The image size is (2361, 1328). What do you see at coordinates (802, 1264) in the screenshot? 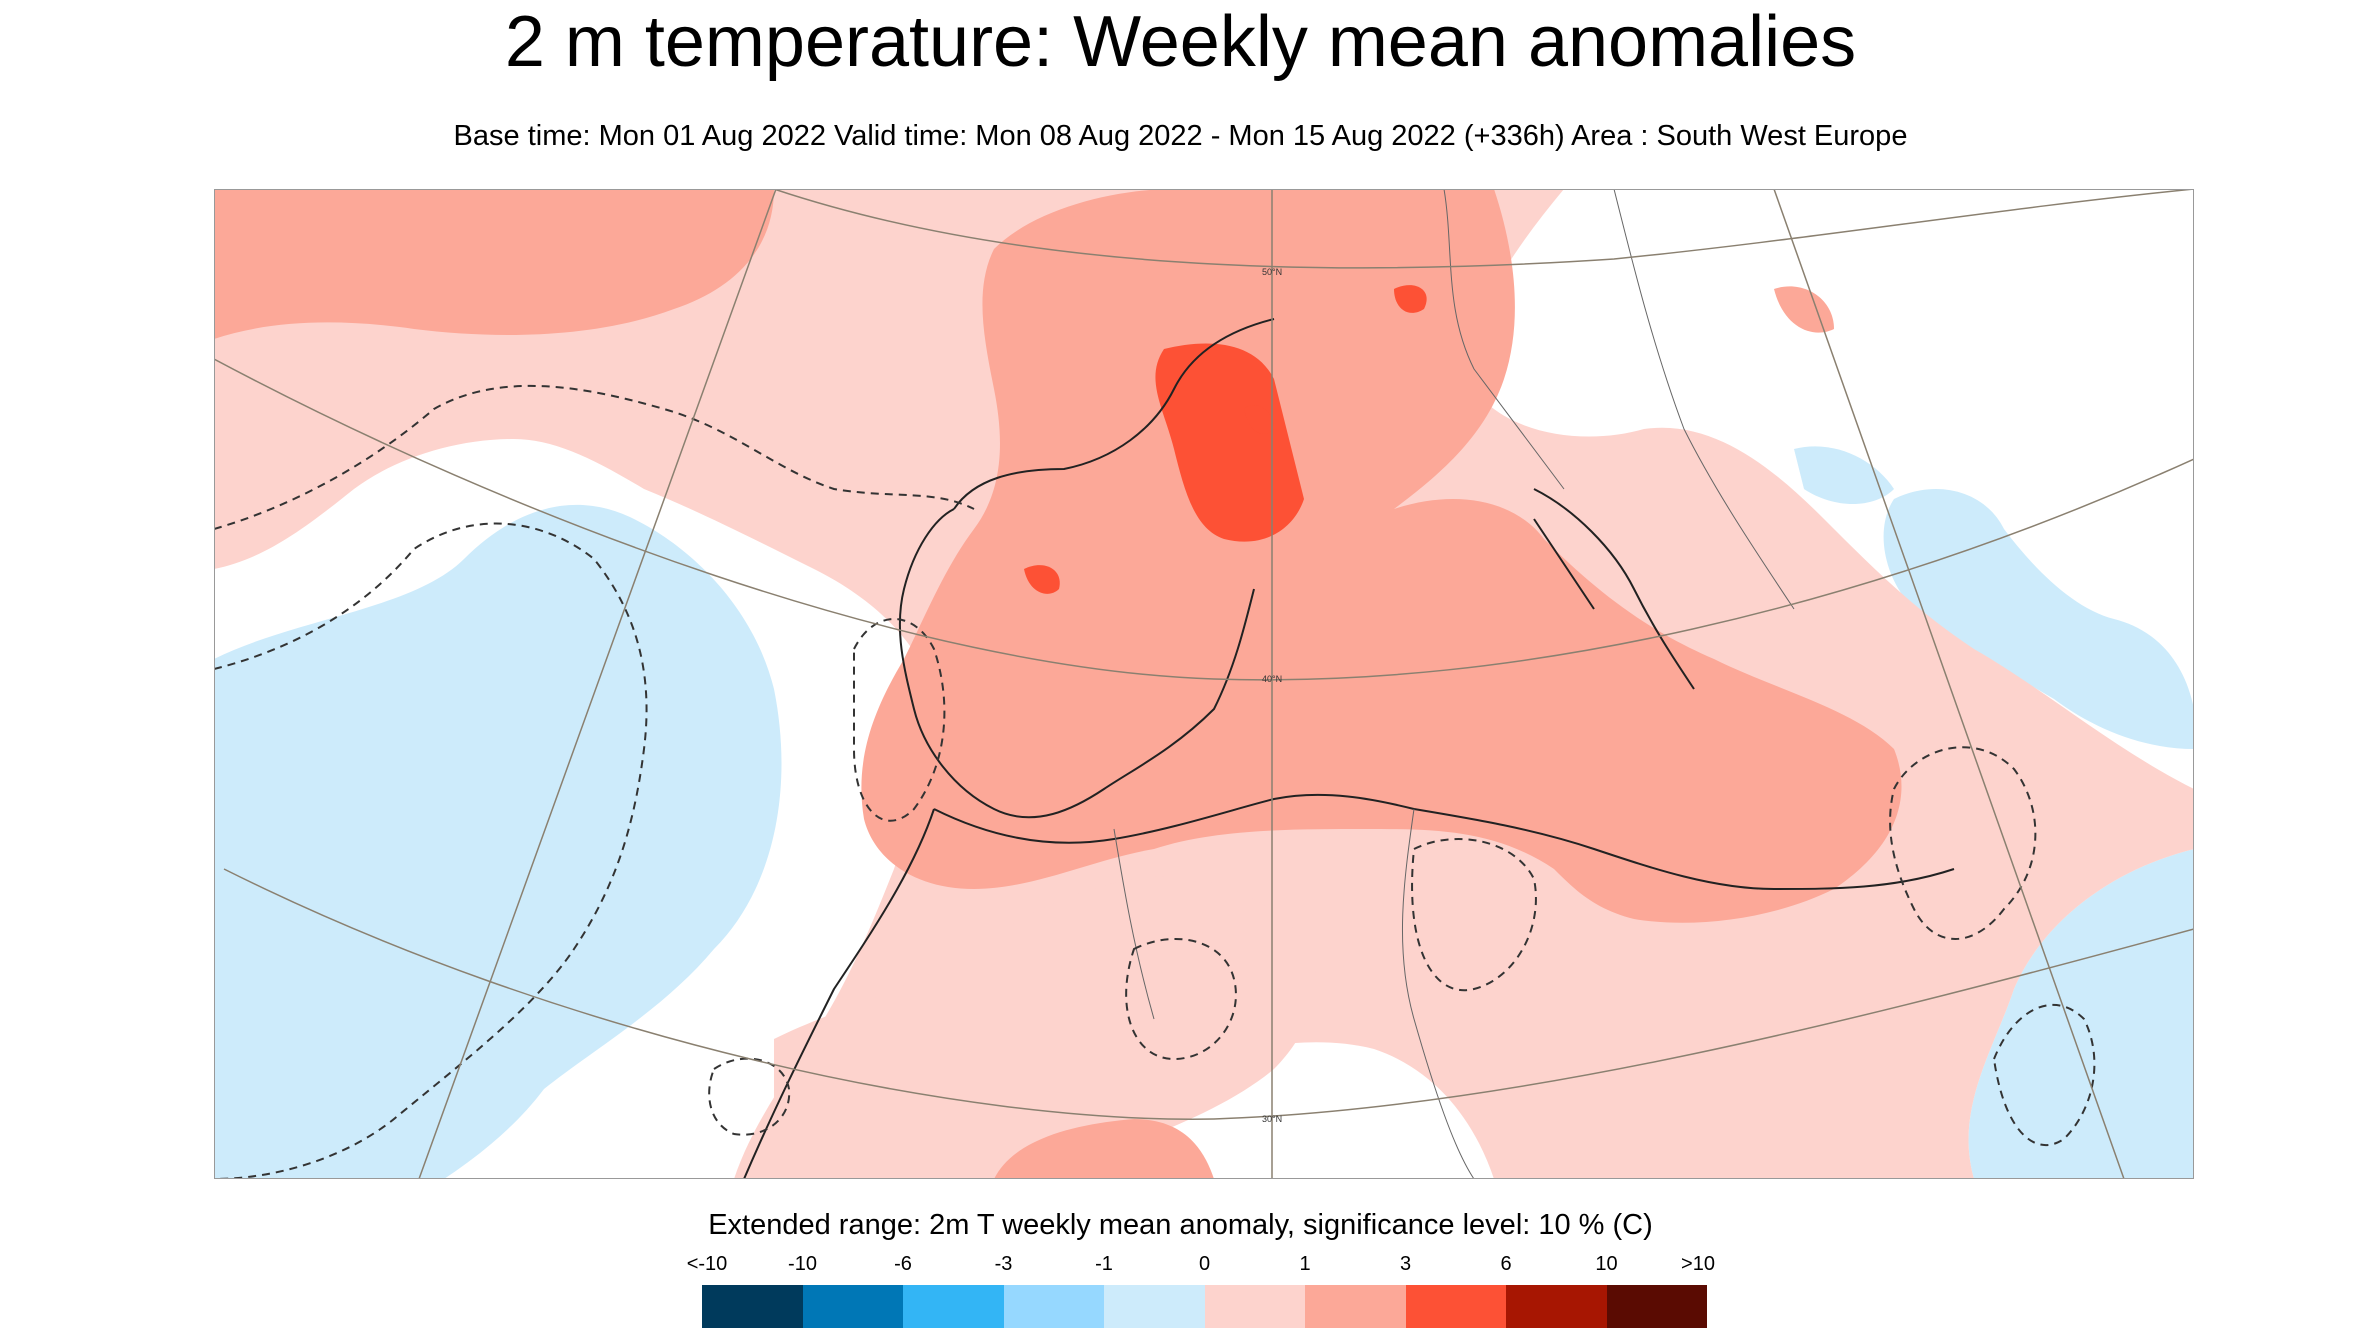
I see `legend-tick: -10` at bounding box center [802, 1264].